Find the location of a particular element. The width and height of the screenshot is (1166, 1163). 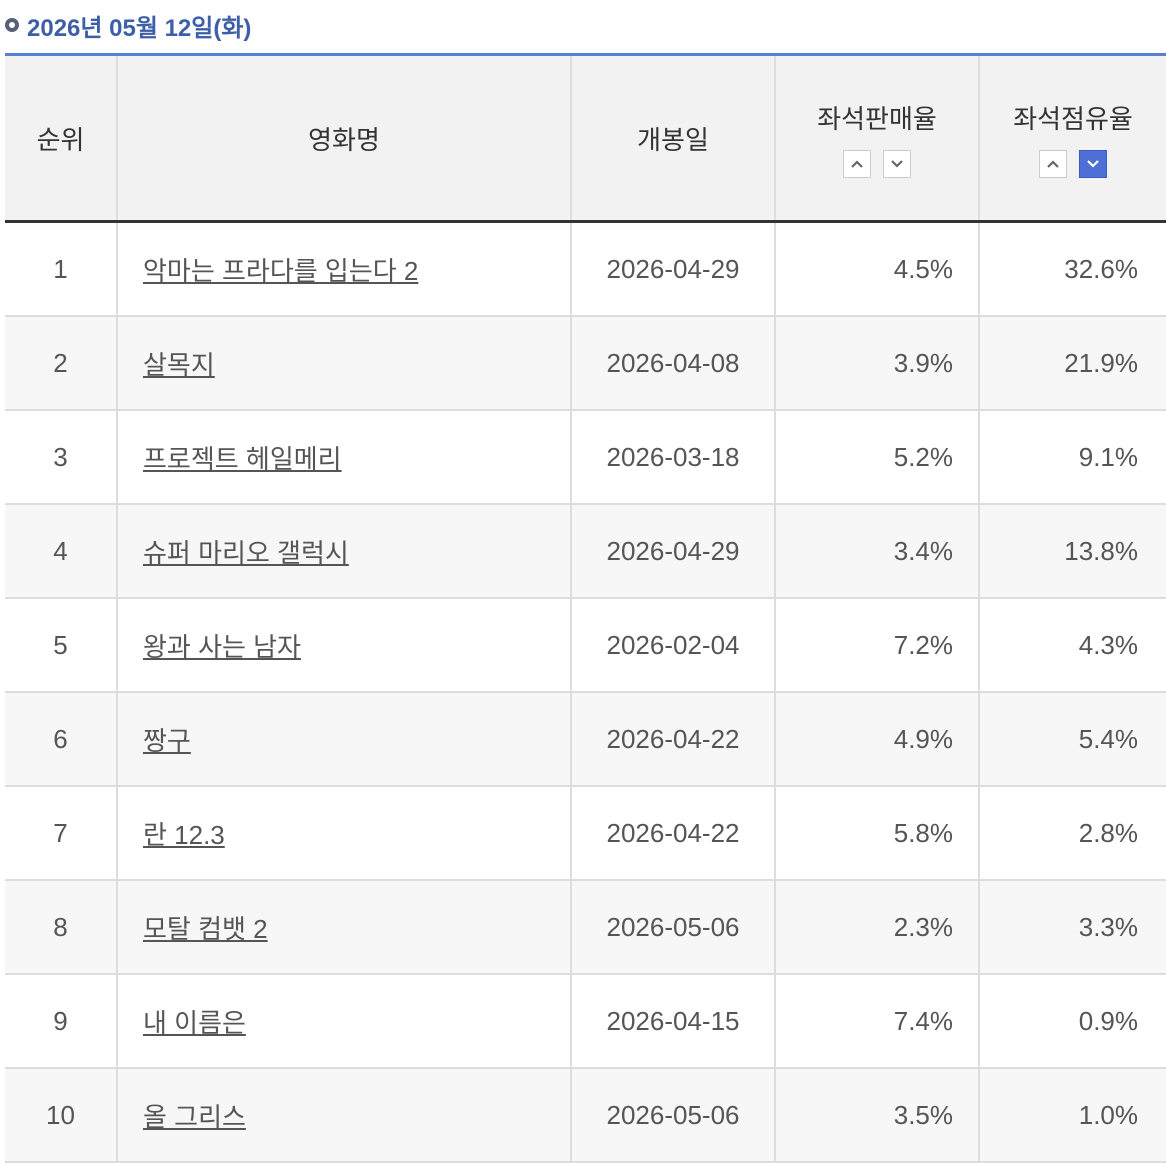

cell-text: 3.5% is located at coordinates (923, 1114).